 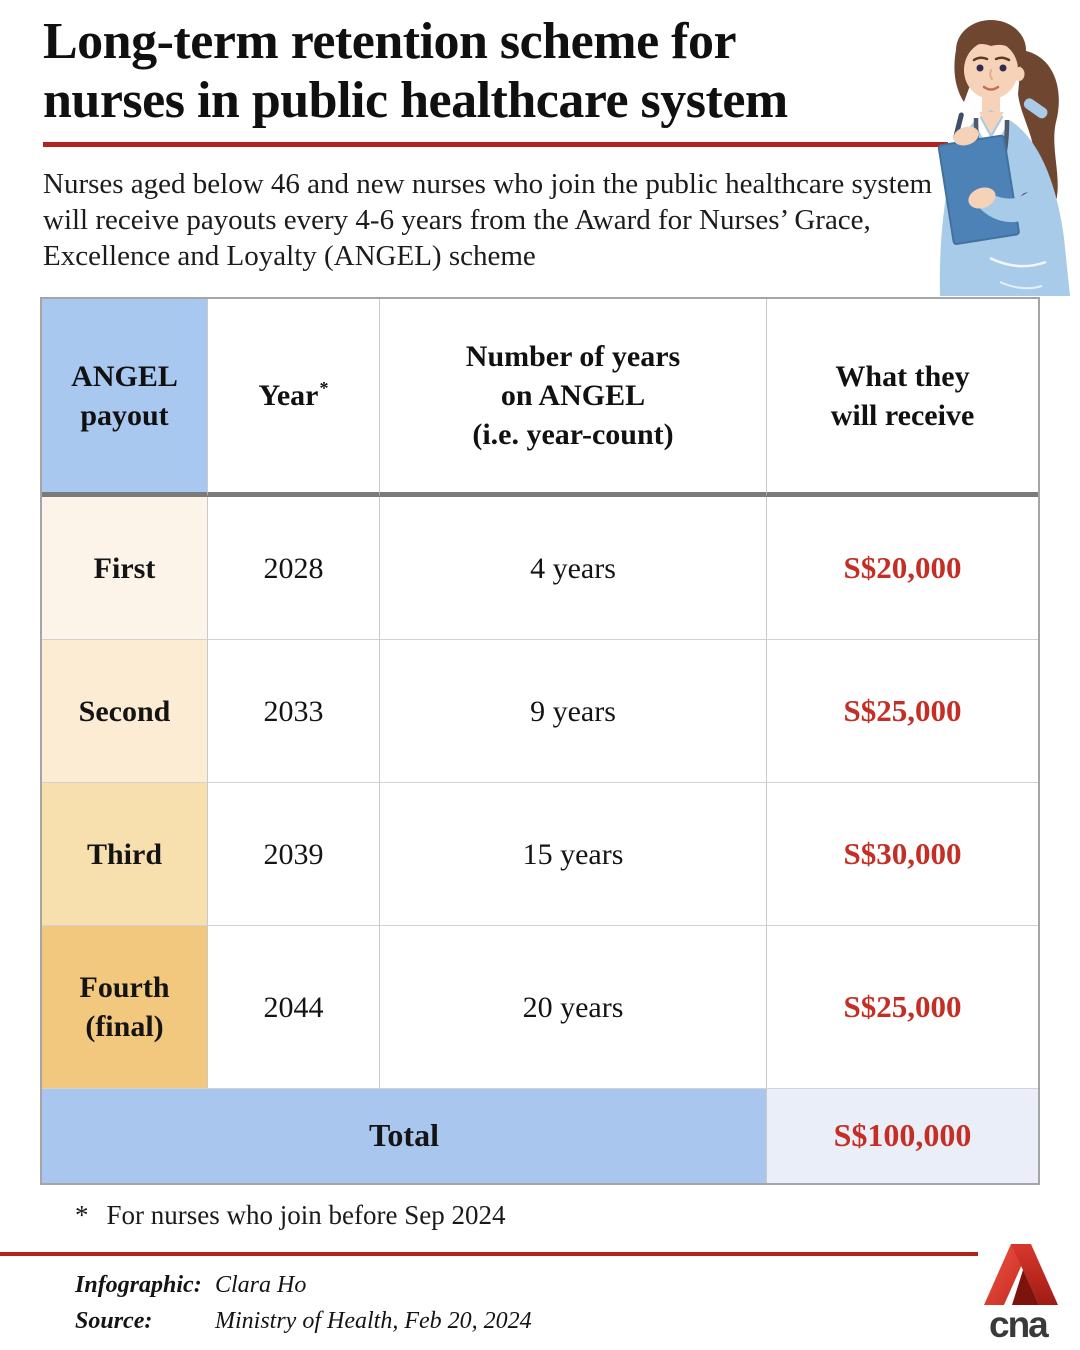 What do you see at coordinates (82, 1215) in the screenshot?
I see `footnote-marker: *` at bounding box center [82, 1215].